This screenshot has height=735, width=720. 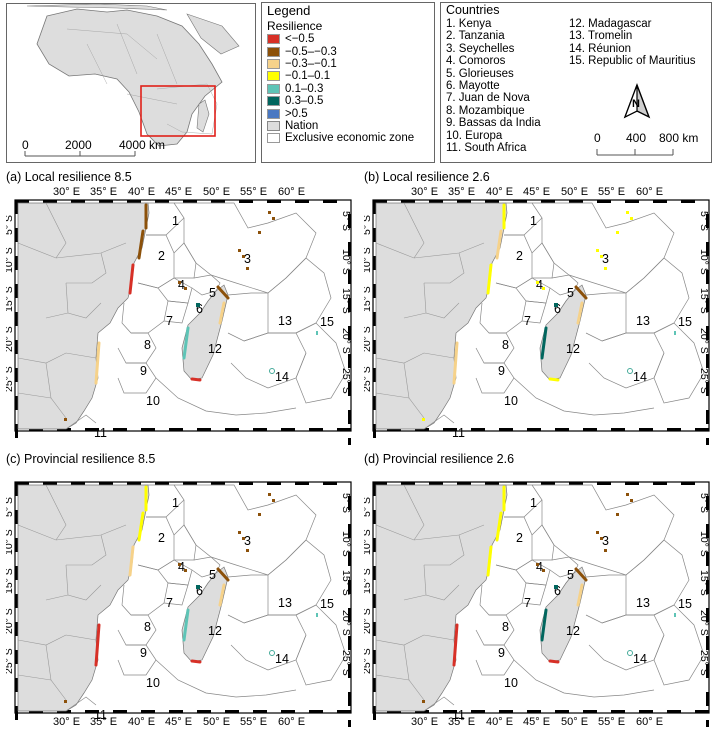 What do you see at coordinates (636, 104) in the screenshot?
I see `north-letter: N` at bounding box center [636, 104].